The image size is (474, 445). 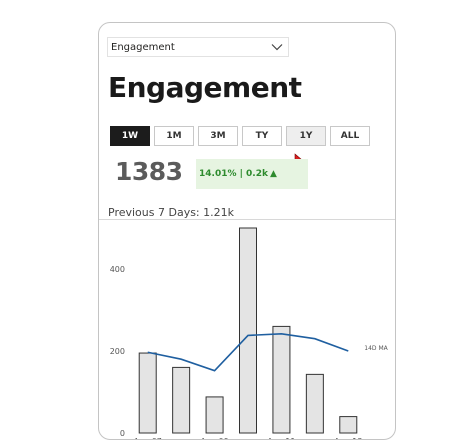 I want to click on metric-dropdown-value: Engagement, so click(x=143, y=47).